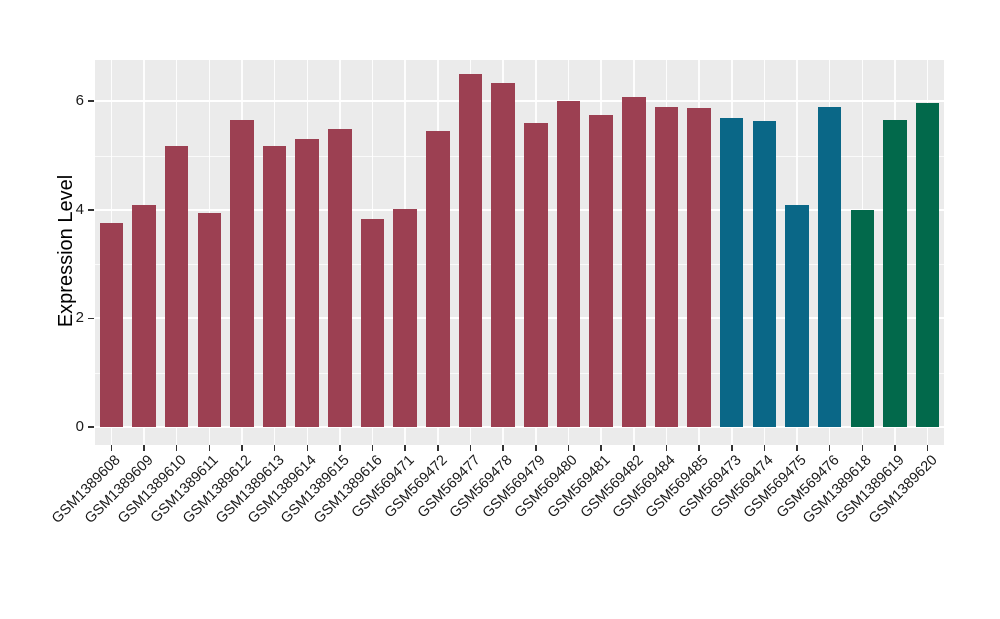 This screenshot has width=1000, height=619. What do you see at coordinates (519, 156) in the screenshot?
I see `gridline-minor-y5` at bounding box center [519, 156].